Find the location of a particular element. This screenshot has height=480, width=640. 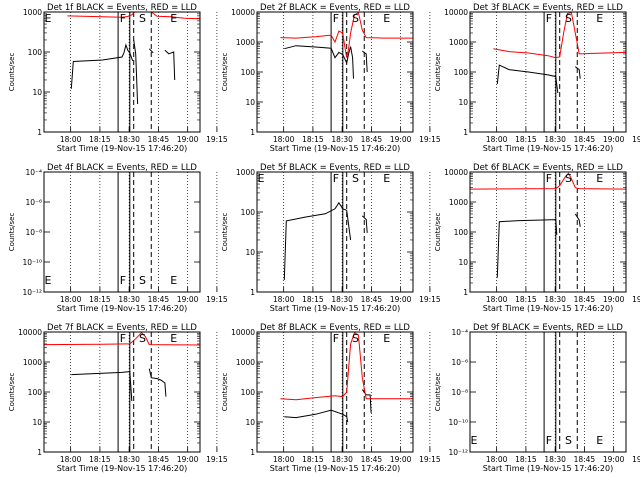

panel-title: Det 4f BLACK = Events, RED = LLD is located at coordinates (122, 168).